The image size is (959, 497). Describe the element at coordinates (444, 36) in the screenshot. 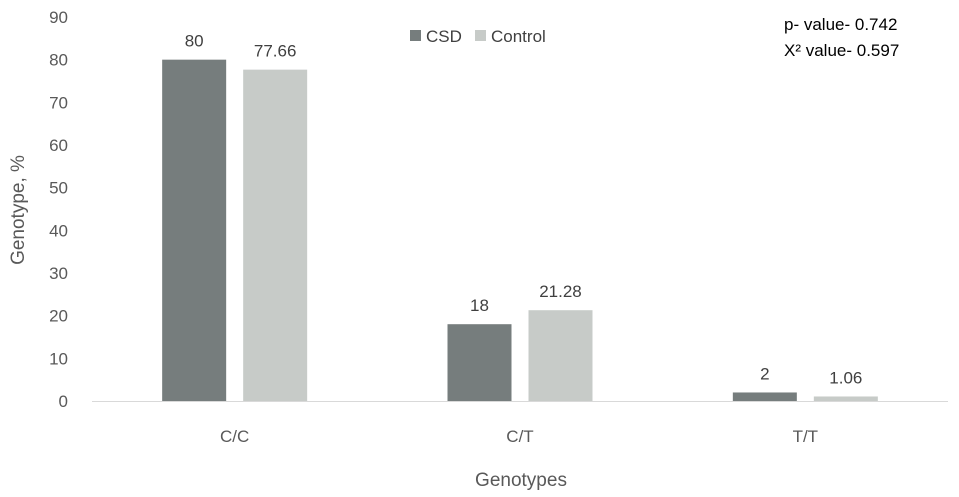

I see `legend-label-csd: CSD` at that location.